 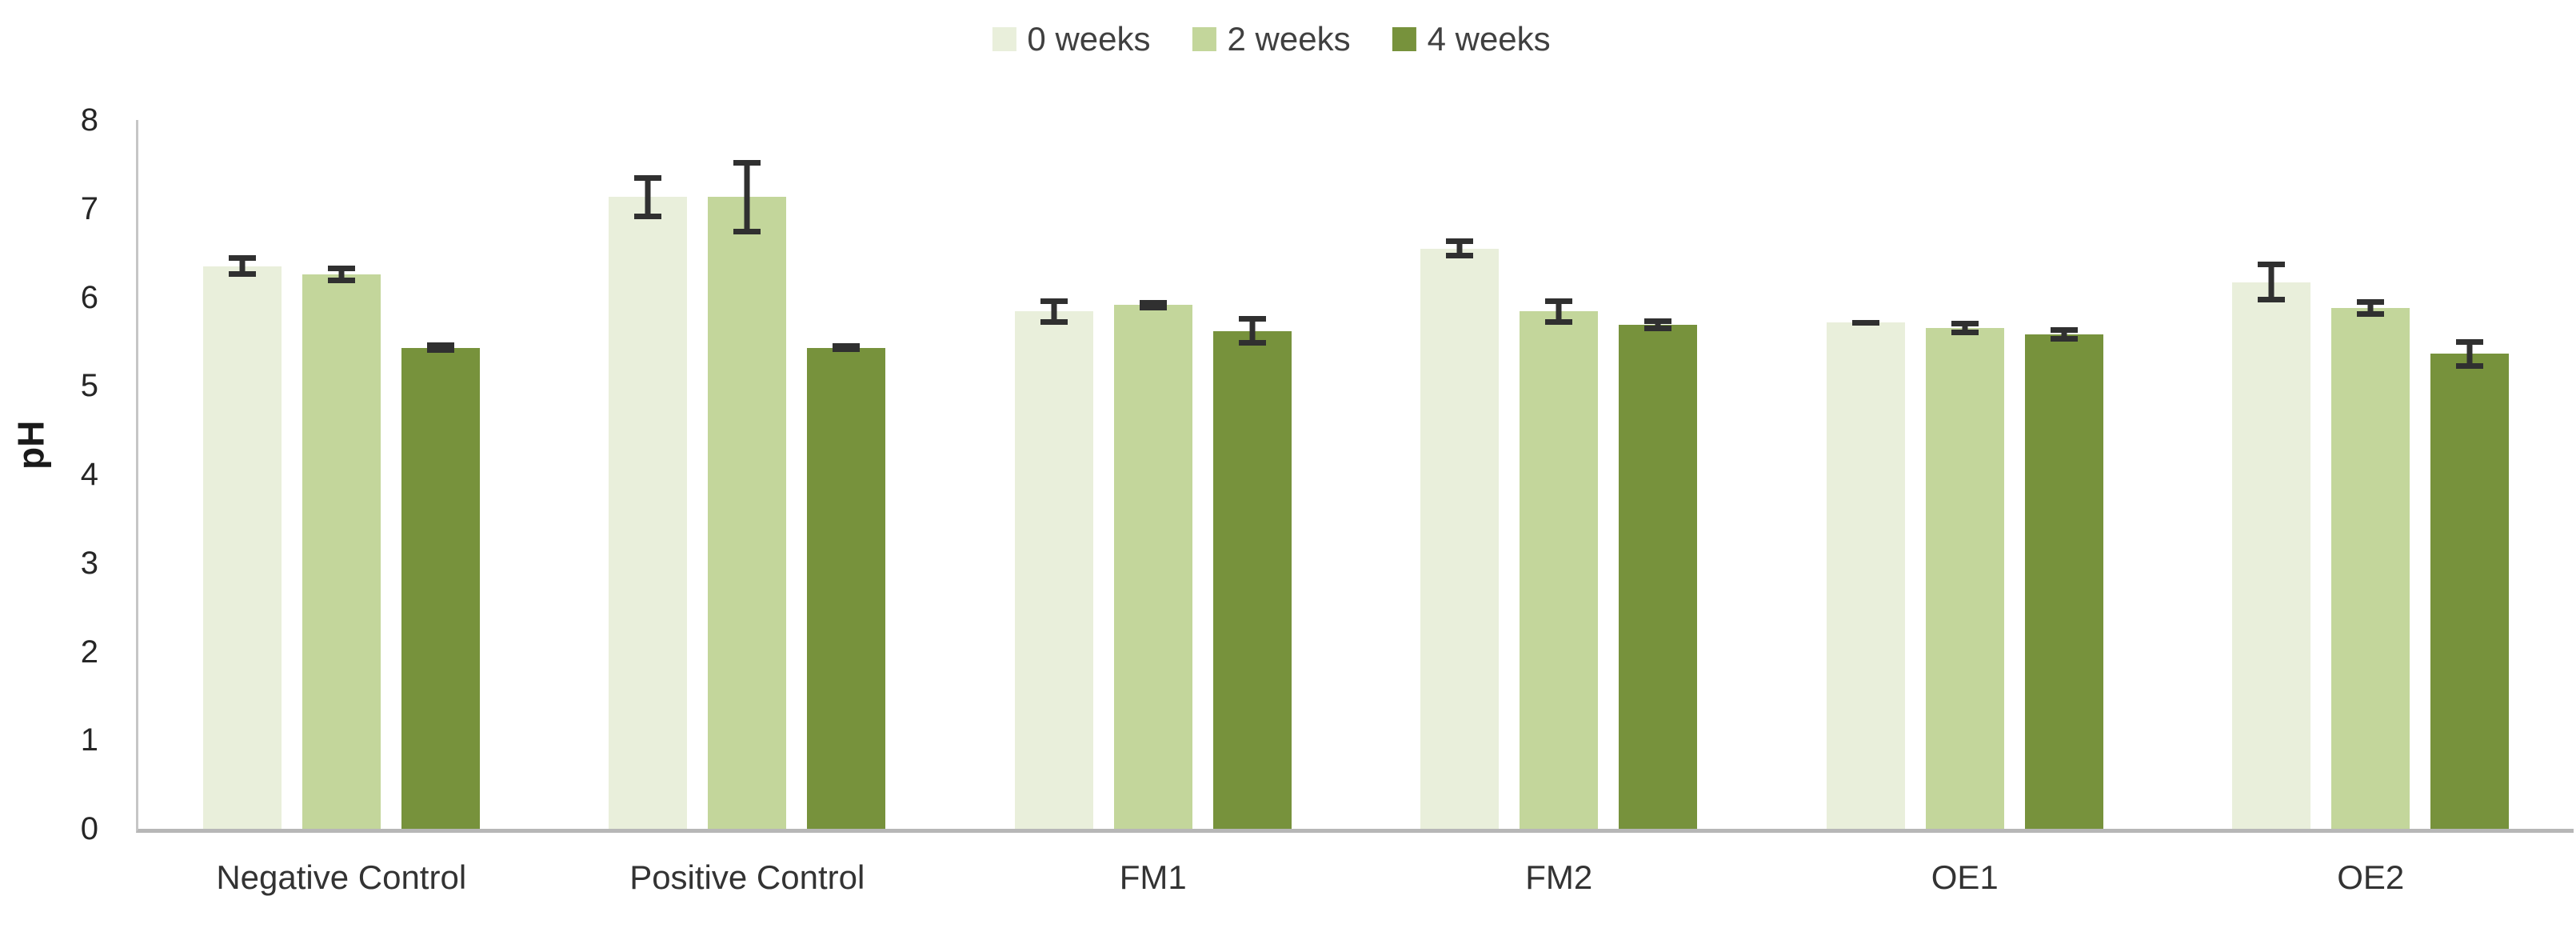 What do you see at coordinates (1289, 39) in the screenshot?
I see `legend-label: 2 weeks` at bounding box center [1289, 39].